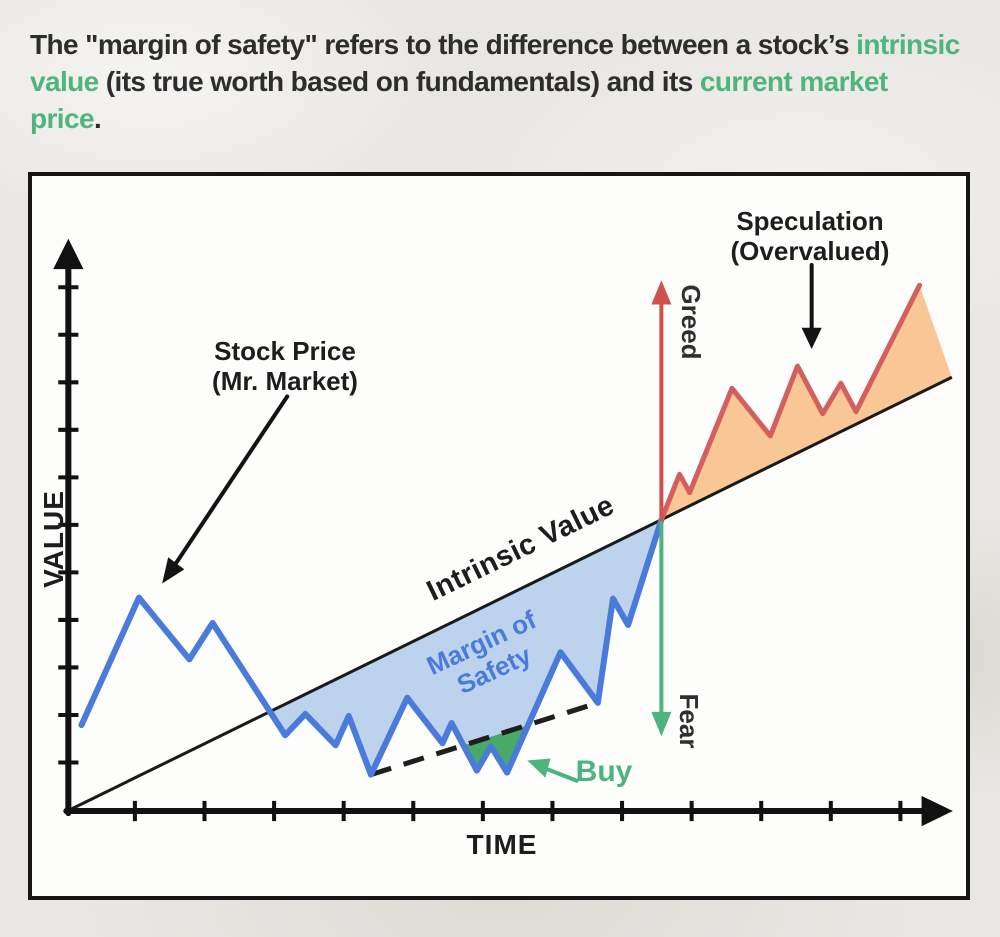 The image size is (1000, 937). What do you see at coordinates (459, 99) in the screenshot?
I see `heading-highlight-market-price: current market price` at bounding box center [459, 99].